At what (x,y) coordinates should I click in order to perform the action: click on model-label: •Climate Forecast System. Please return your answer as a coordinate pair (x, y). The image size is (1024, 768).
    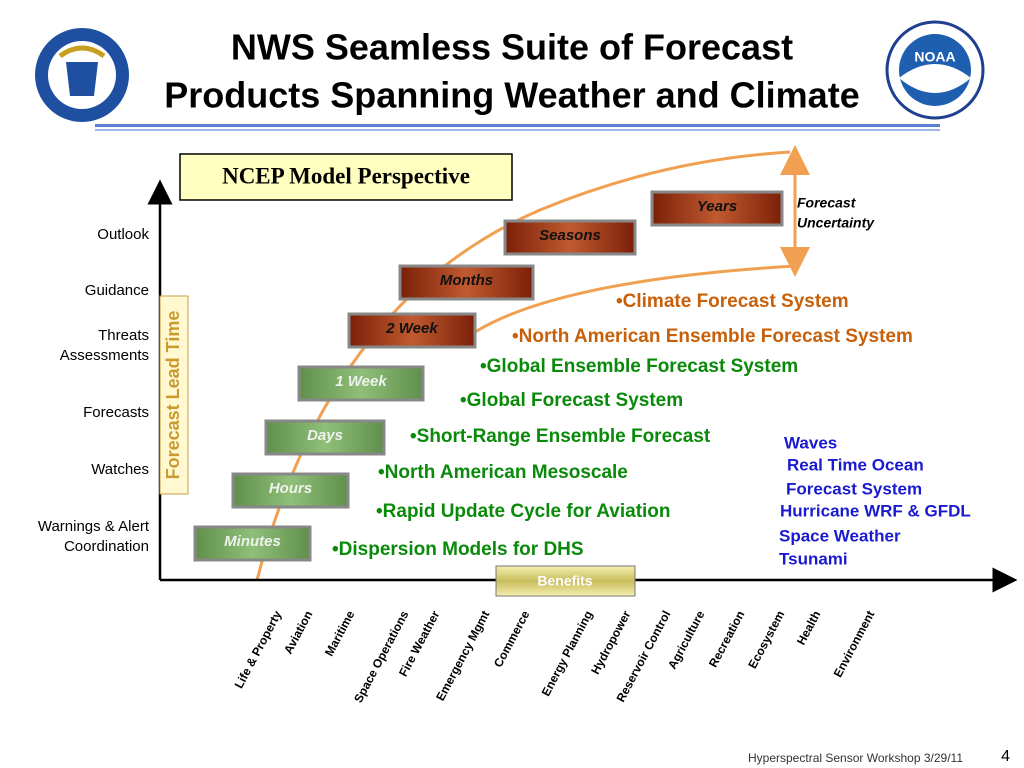
    Looking at the image, I should click on (732, 301).